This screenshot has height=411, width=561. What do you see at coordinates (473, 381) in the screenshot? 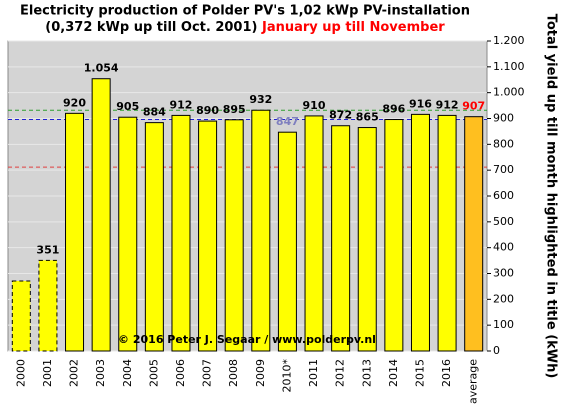
I see `x-tick-label: average` at bounding box center [473, 381].